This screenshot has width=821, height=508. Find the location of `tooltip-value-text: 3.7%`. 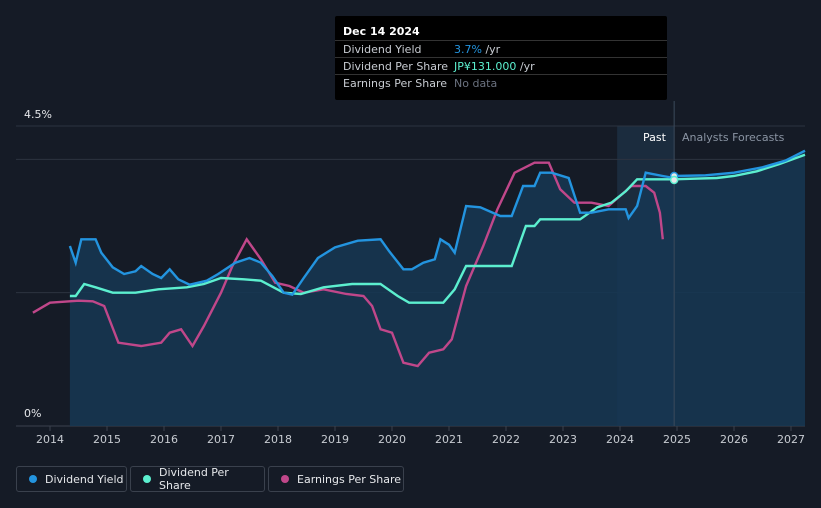

tooltip-value-text: 3.7% is located at coordinates (468, 49).